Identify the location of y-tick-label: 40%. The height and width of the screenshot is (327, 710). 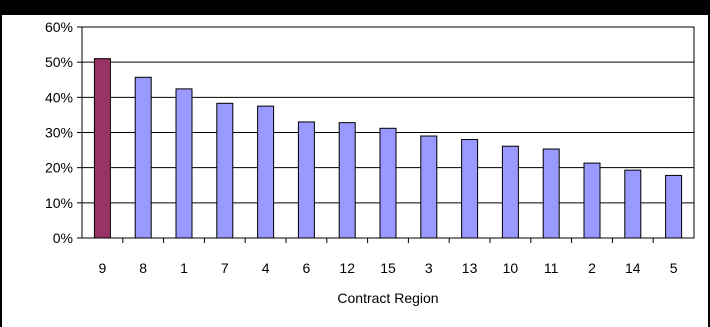
(59, 97).